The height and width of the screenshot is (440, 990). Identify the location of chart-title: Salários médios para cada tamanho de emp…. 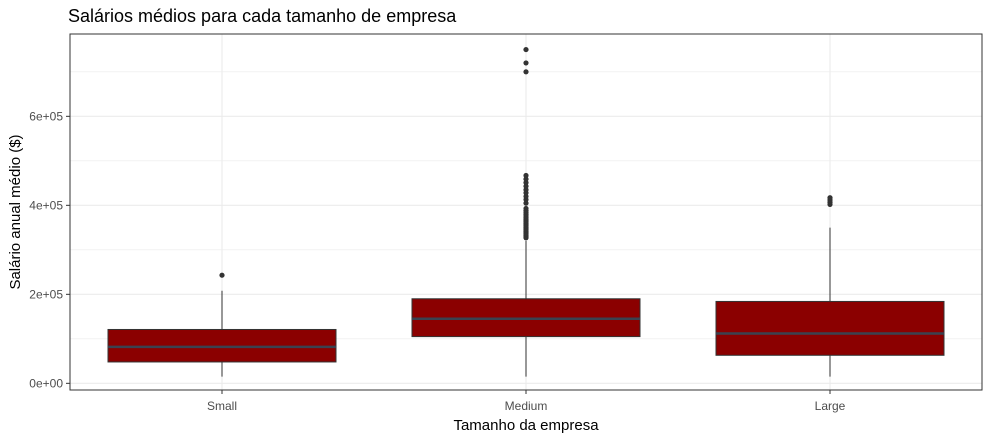
(262, 16).